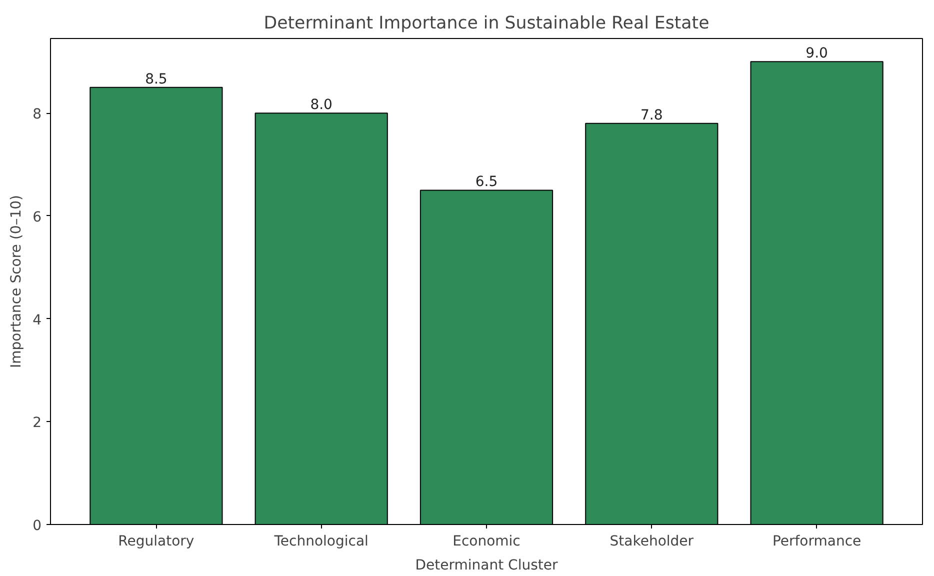  I want to click on x-tick-label: Stakeholder, so click(652, 542).